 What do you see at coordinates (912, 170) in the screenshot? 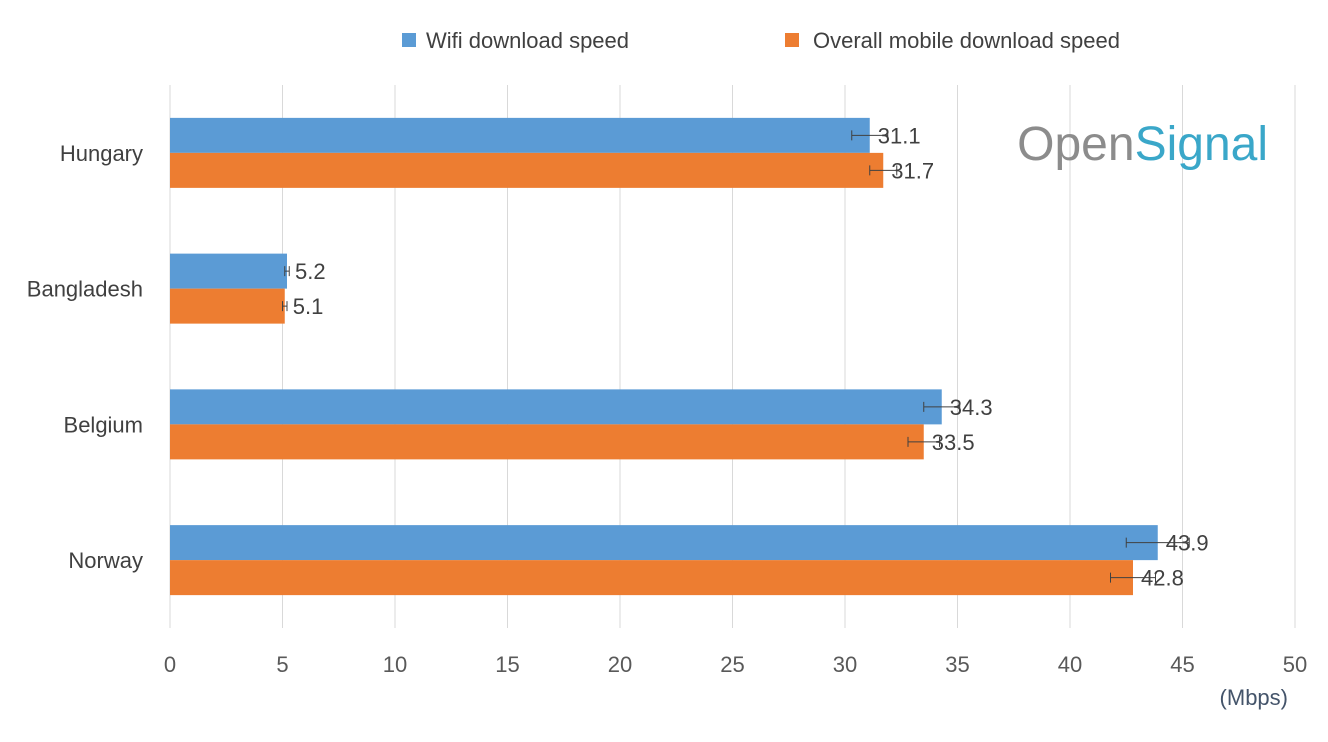
I see `data-label: 31.7` at bounding box center [912, 170].